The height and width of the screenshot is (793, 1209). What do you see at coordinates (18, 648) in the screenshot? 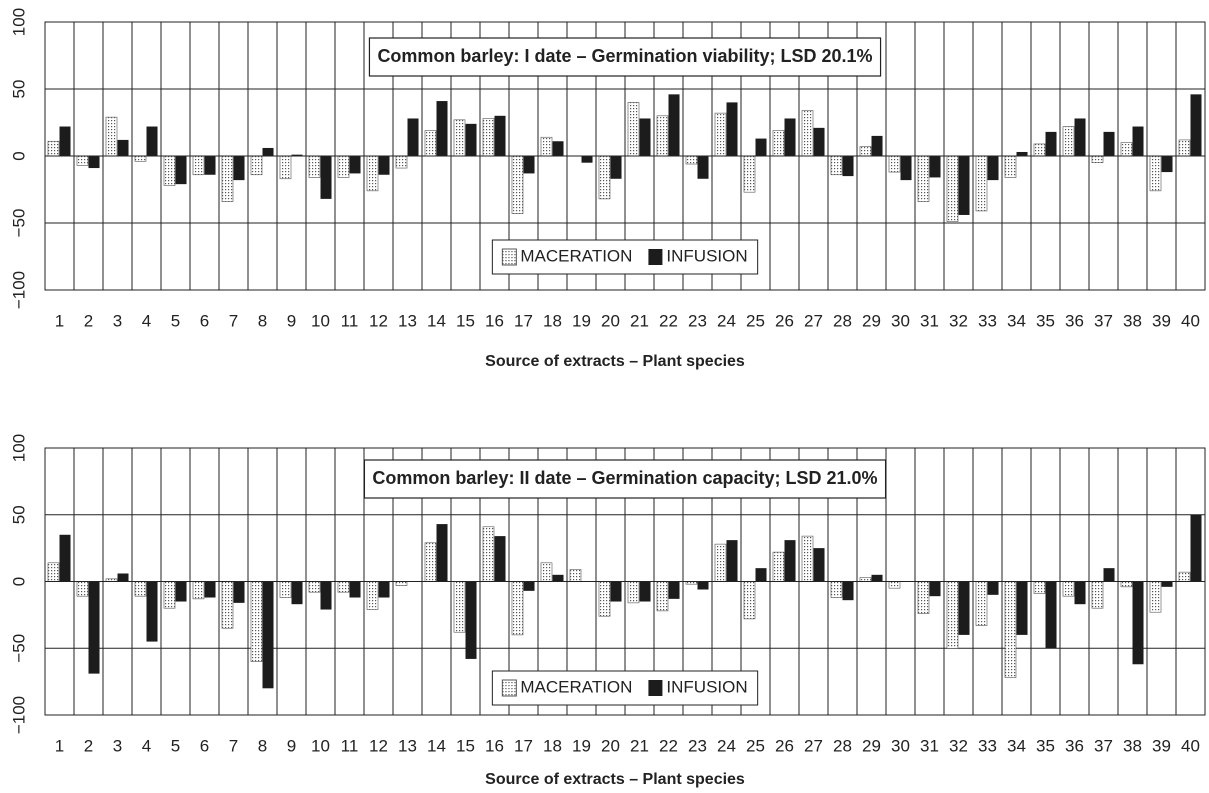
I see `y-tick-label: −50` at bounding box center [18, 648].